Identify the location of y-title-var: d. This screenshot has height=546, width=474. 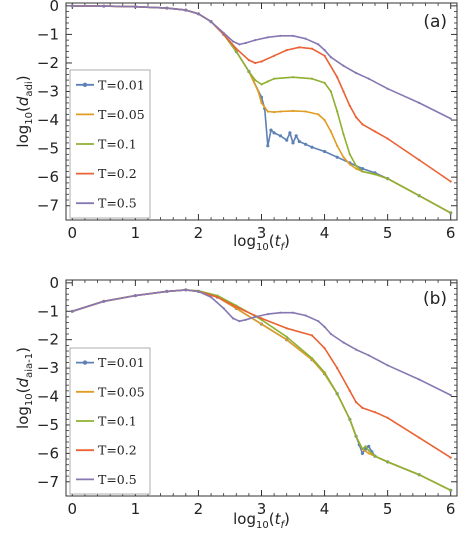
(23, 101).